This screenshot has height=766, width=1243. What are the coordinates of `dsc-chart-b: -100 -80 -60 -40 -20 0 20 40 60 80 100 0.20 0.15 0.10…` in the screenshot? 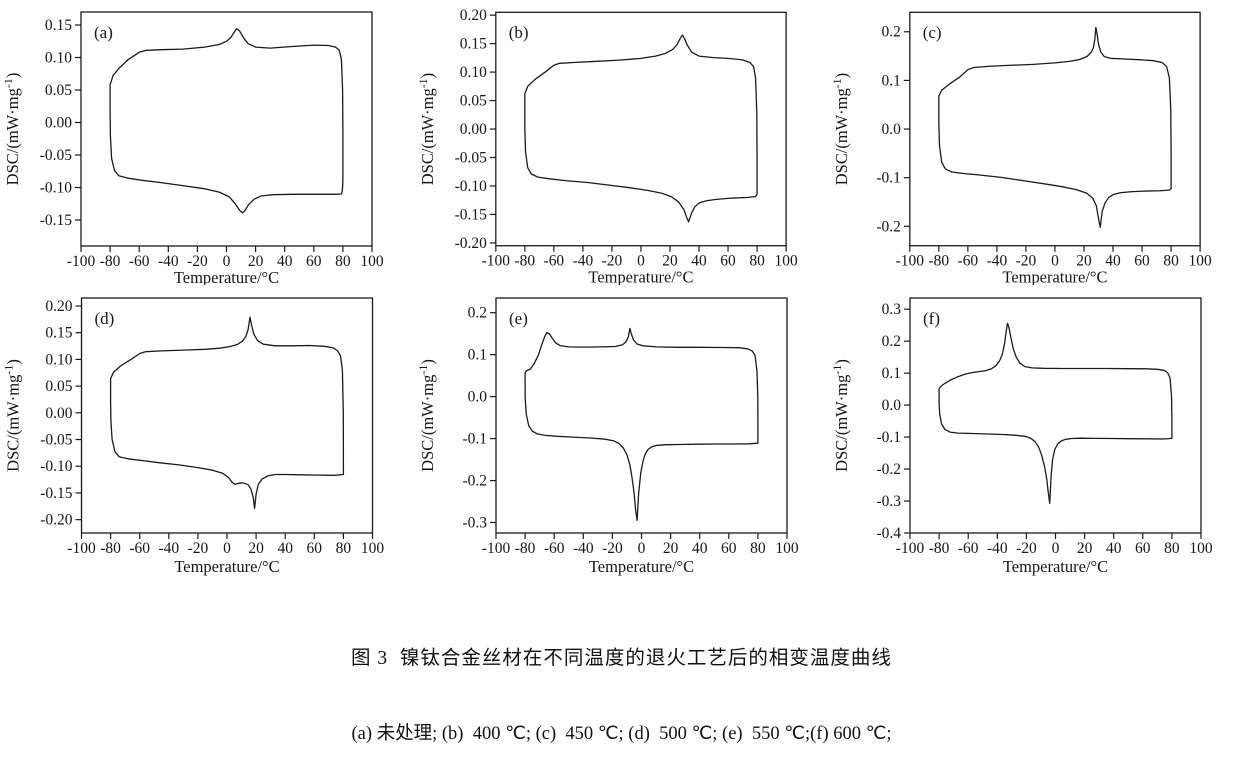 It's located at (607, 146).